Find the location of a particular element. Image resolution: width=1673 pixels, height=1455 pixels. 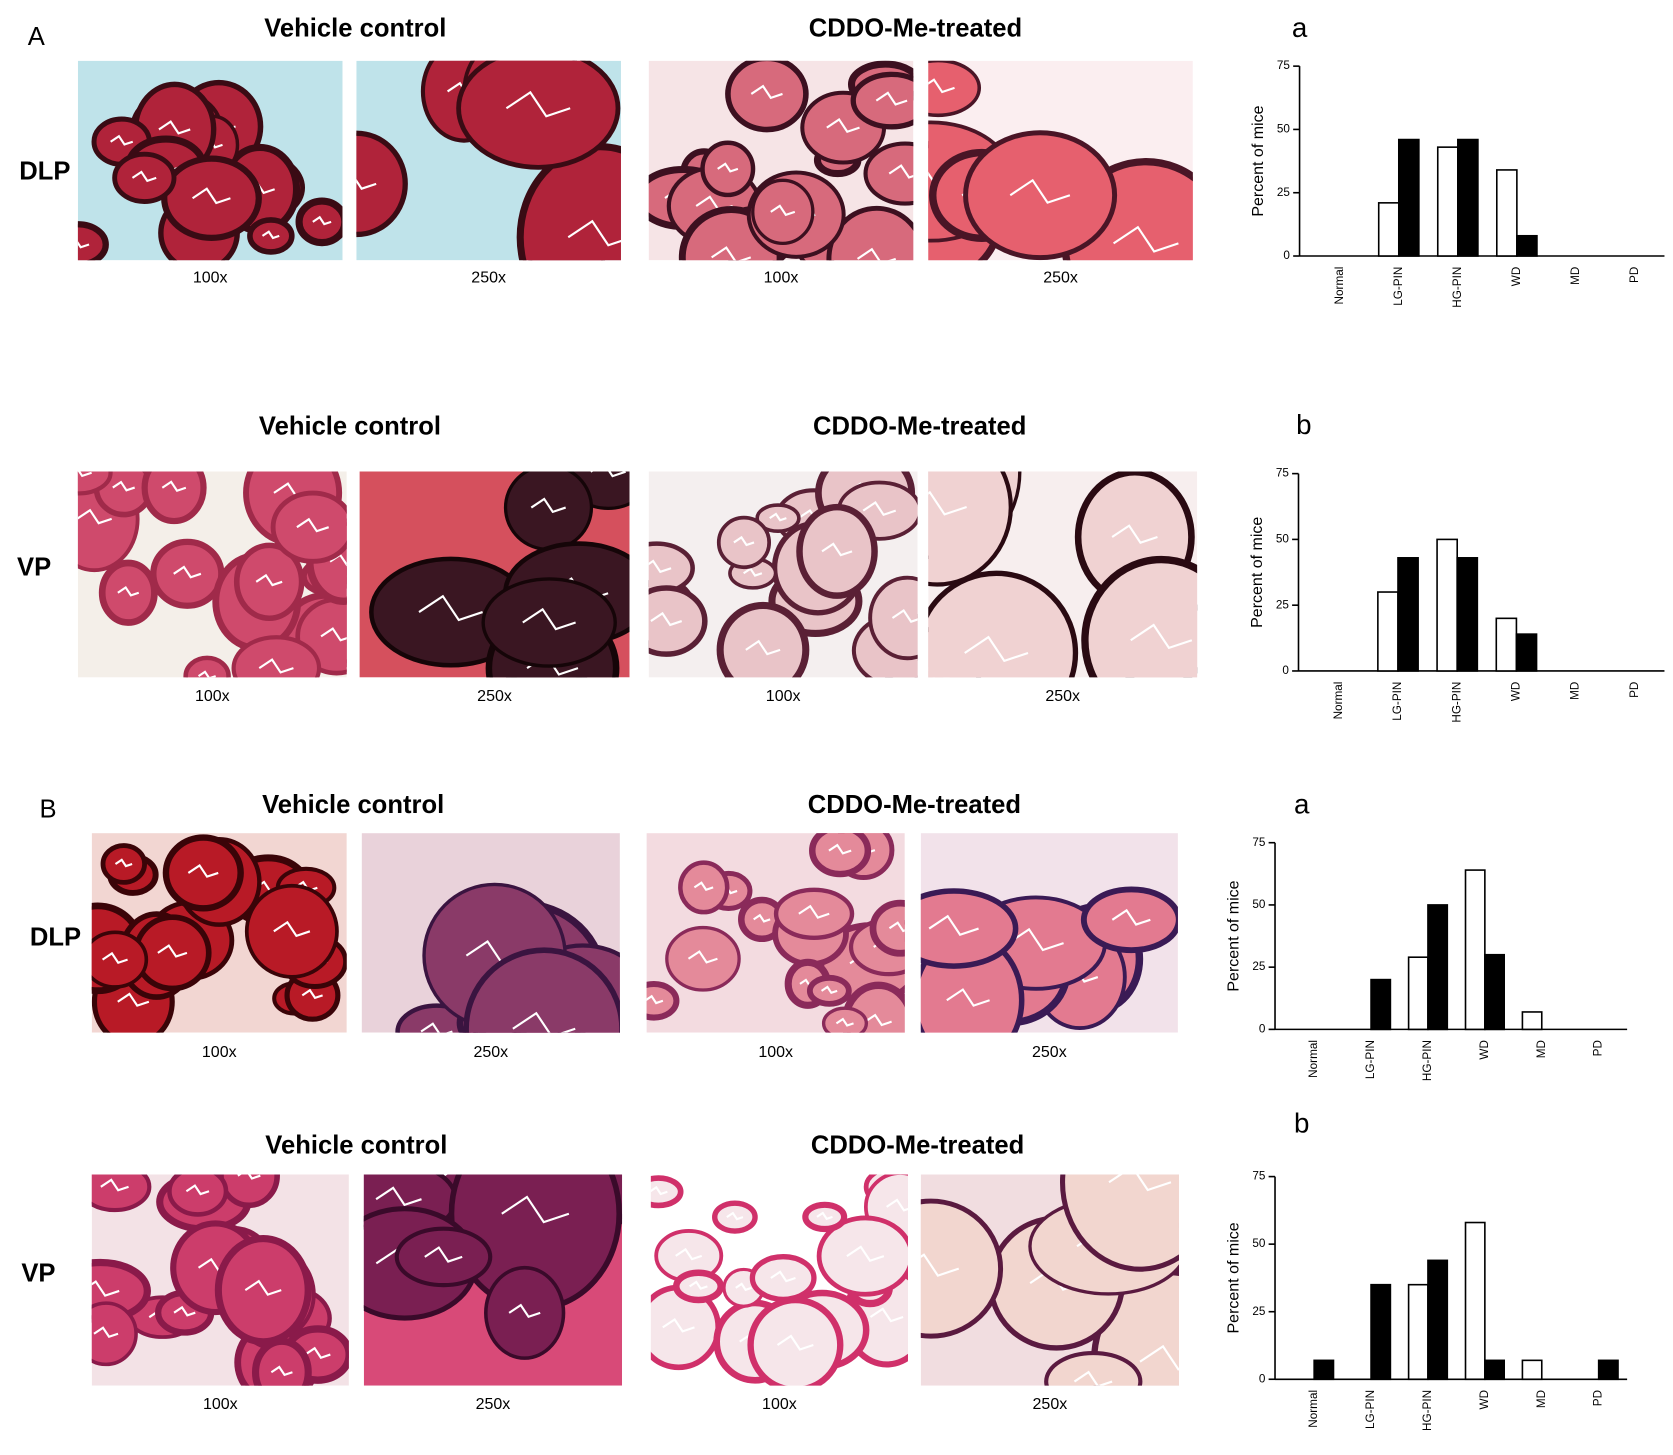

panel-label: B is located at coordinates (47, 809).